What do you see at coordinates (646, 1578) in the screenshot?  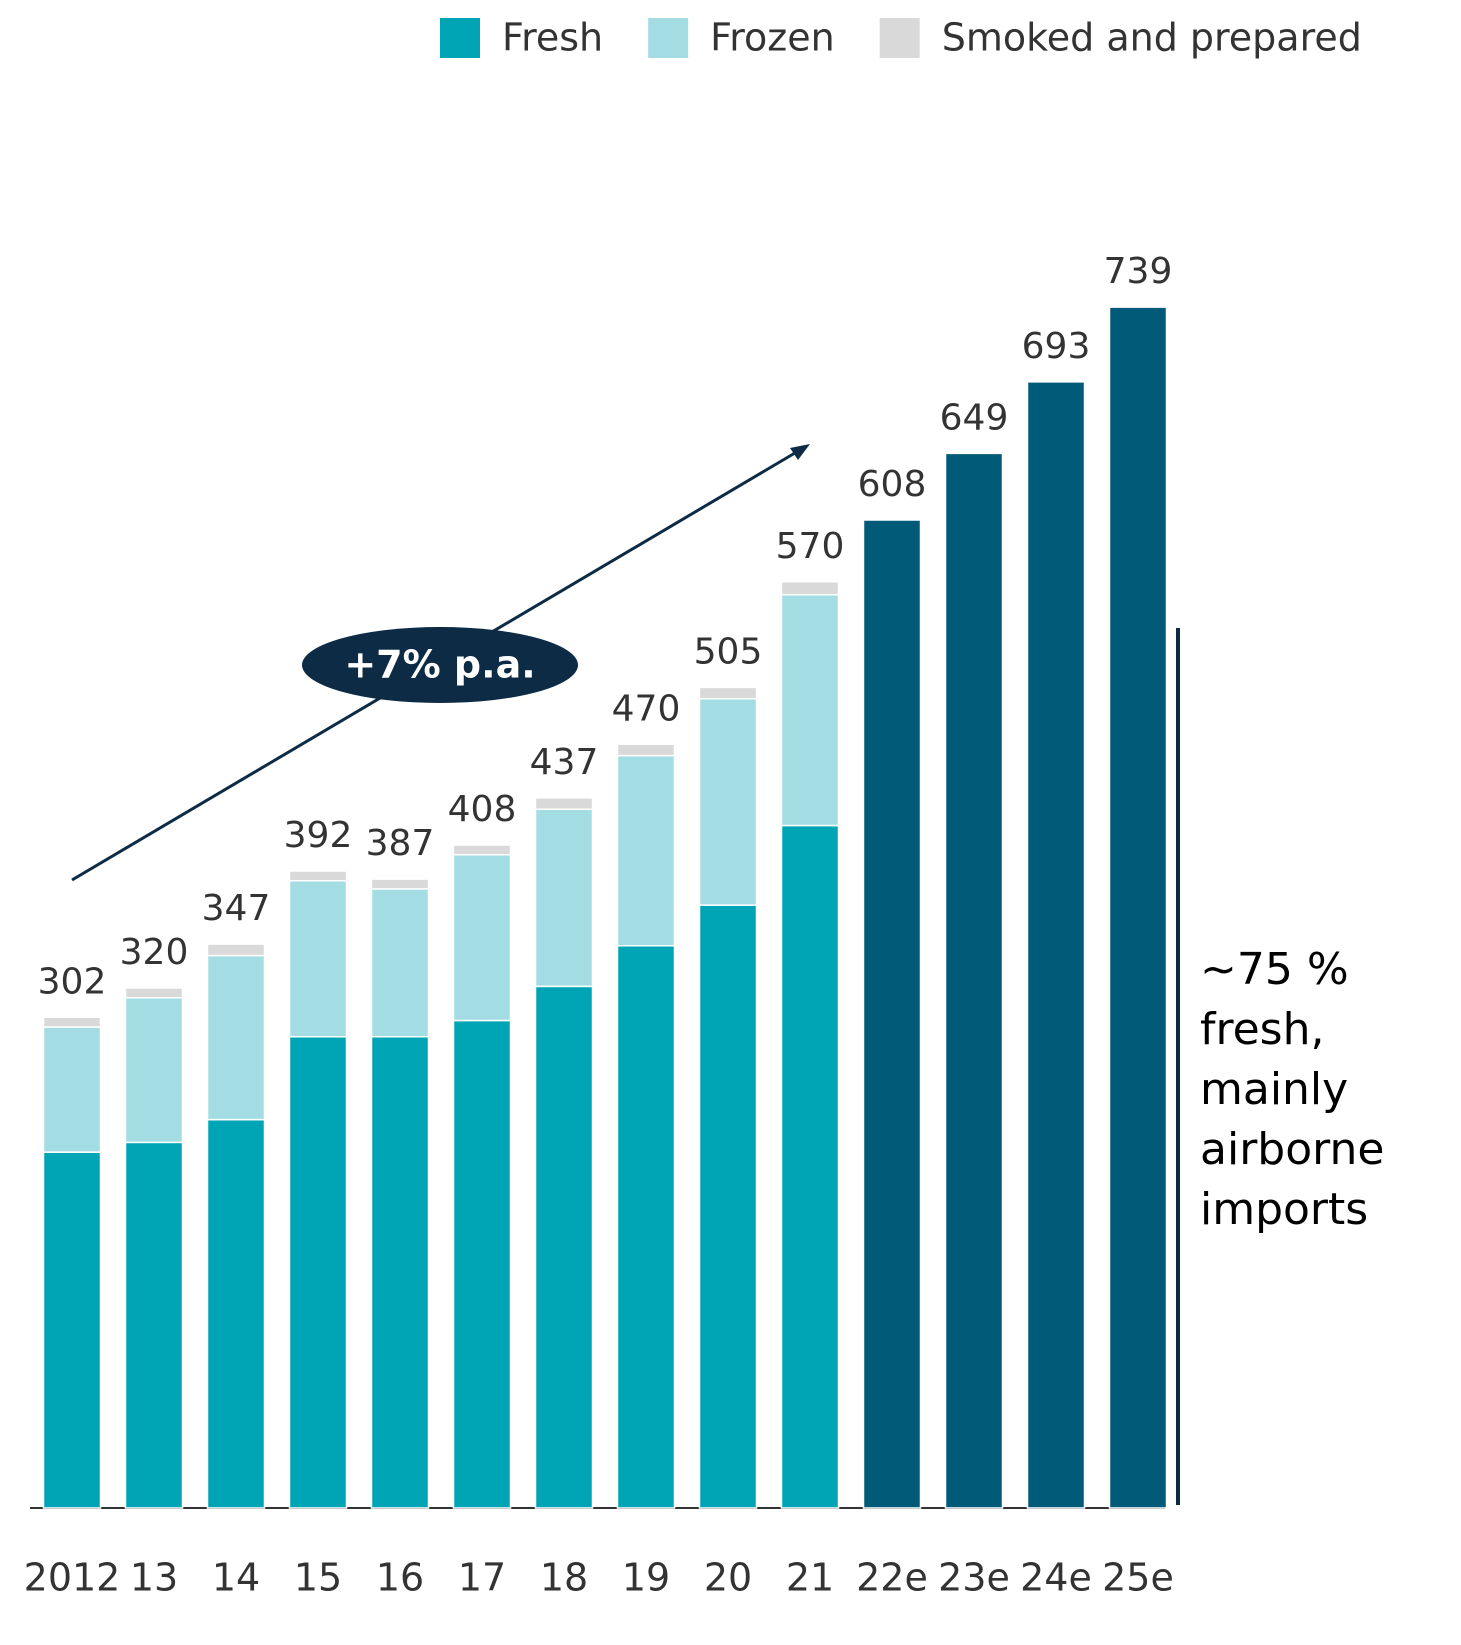 I see `x-tick-label: 19` at bounding box center [646, 1578].